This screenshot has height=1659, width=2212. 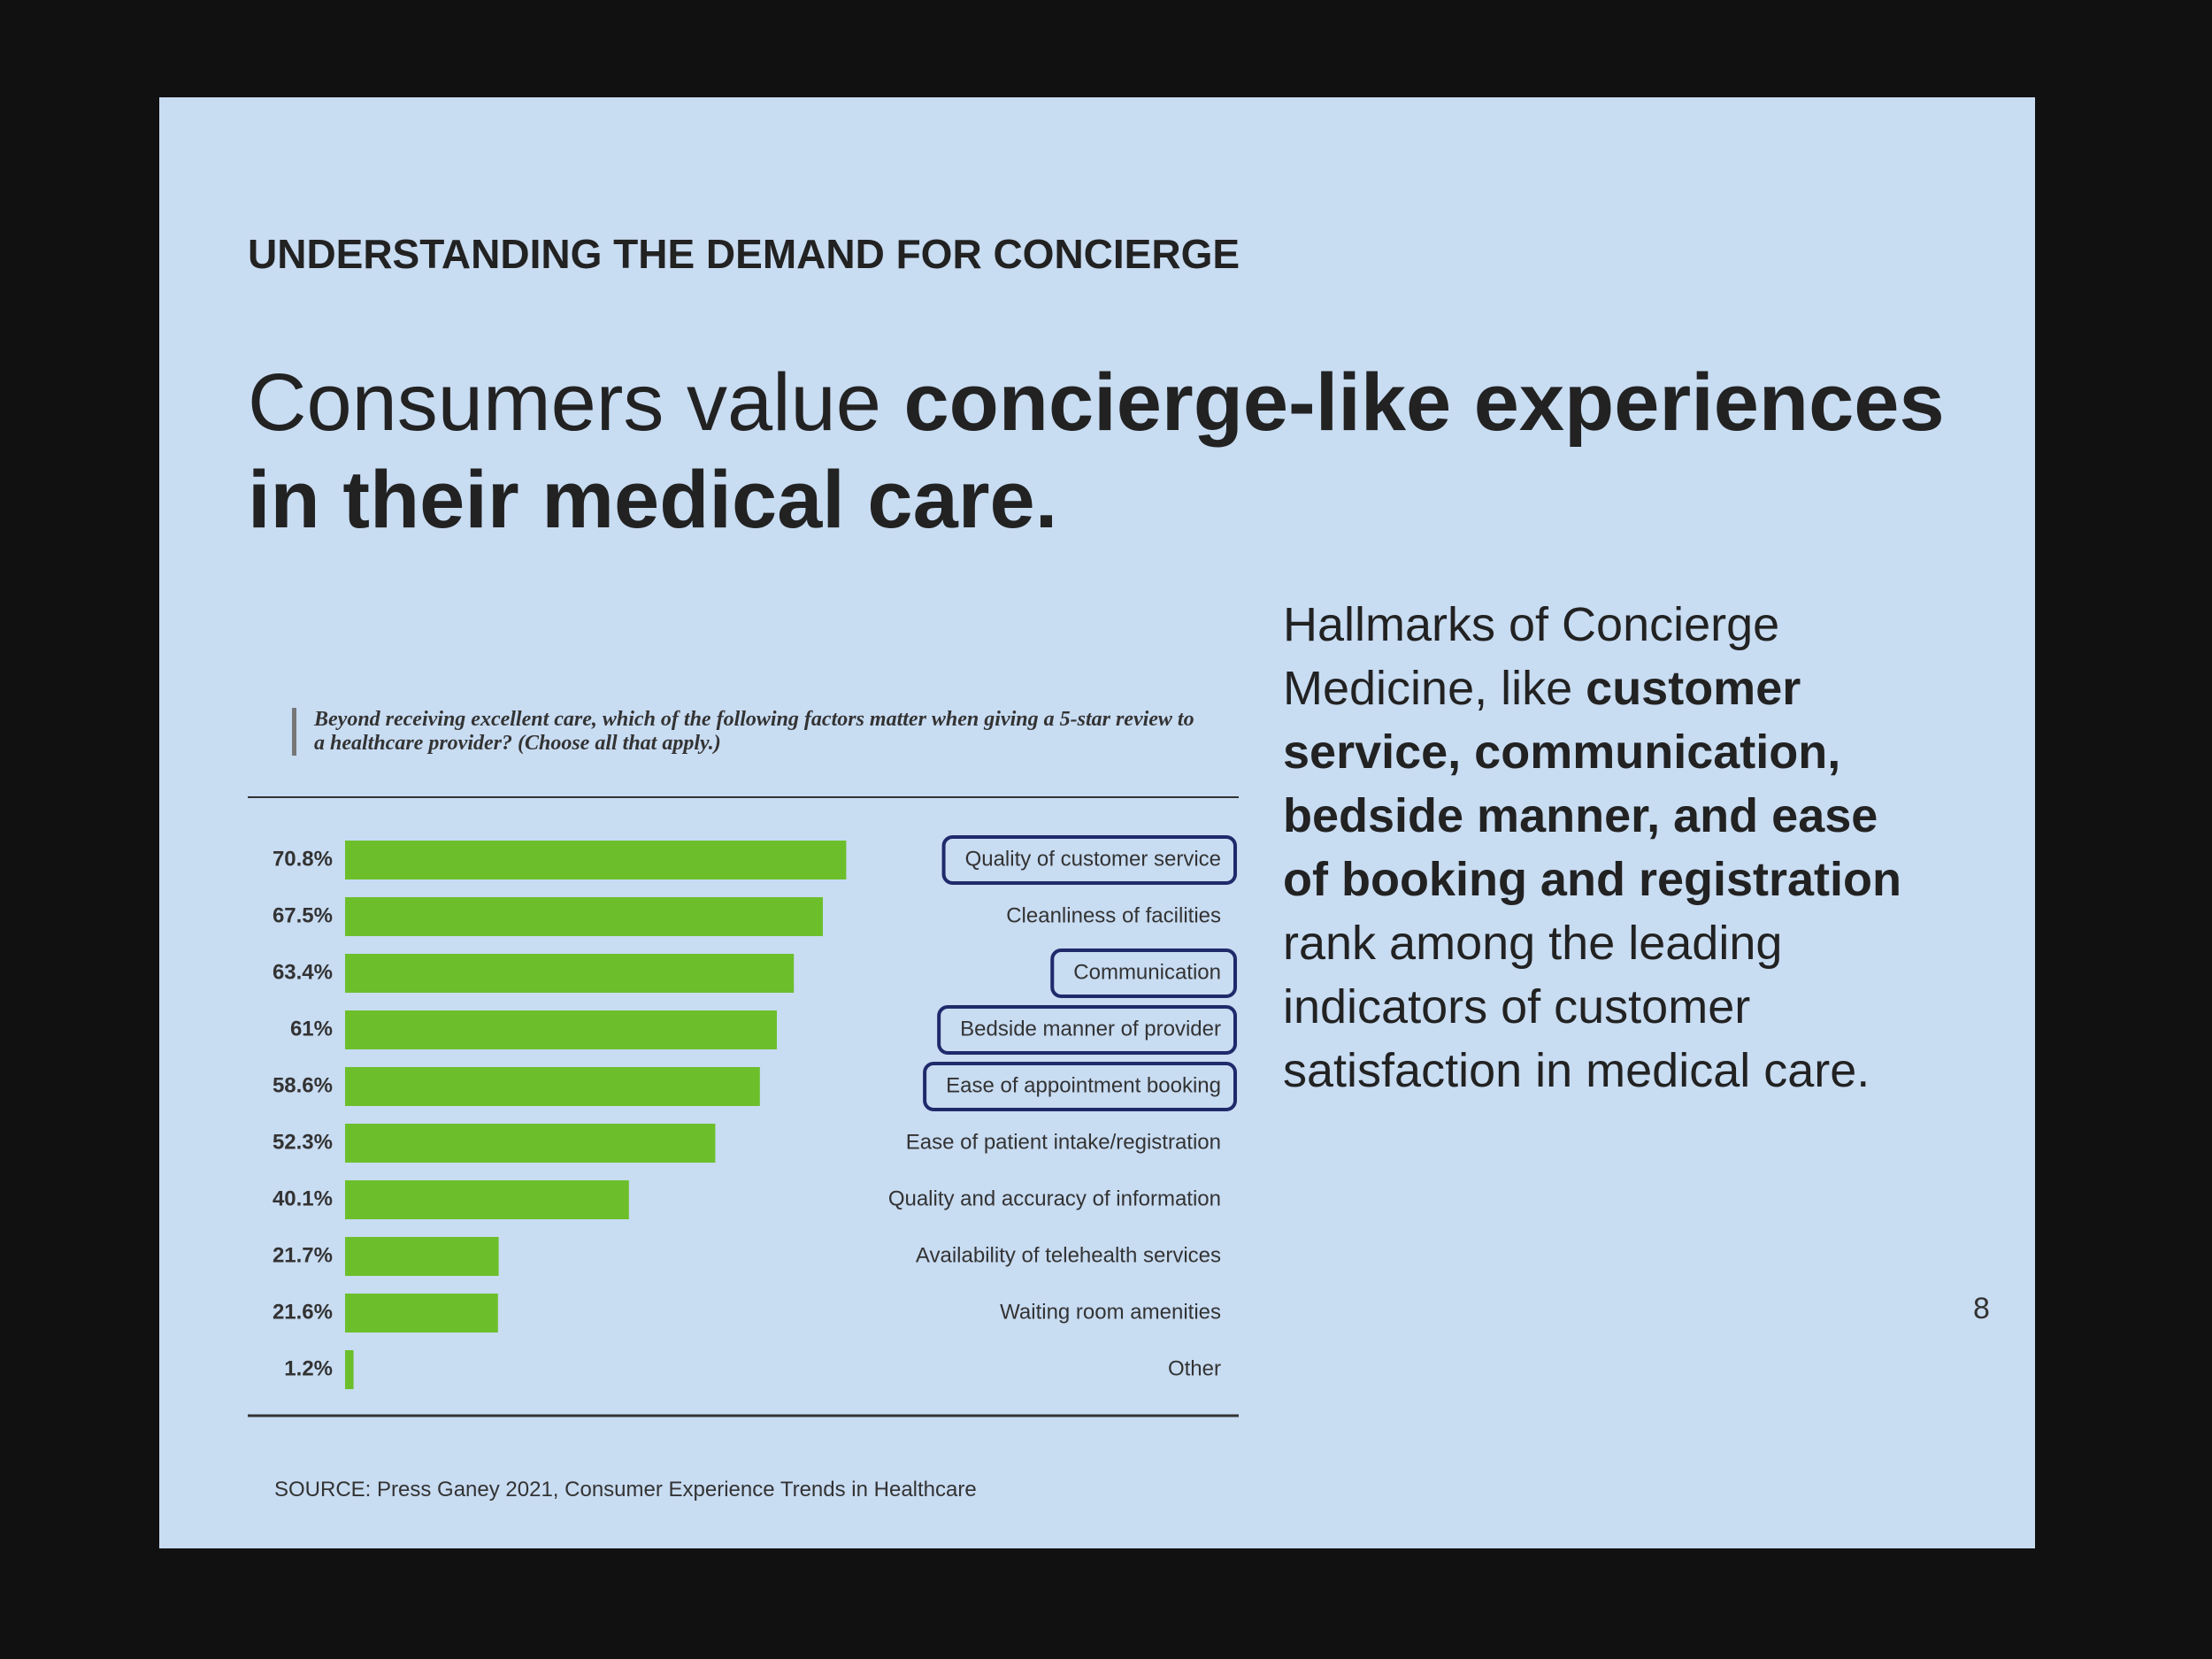 I want to click on category-label: Bedside manner of provider, so click(x=1090, y=1029).